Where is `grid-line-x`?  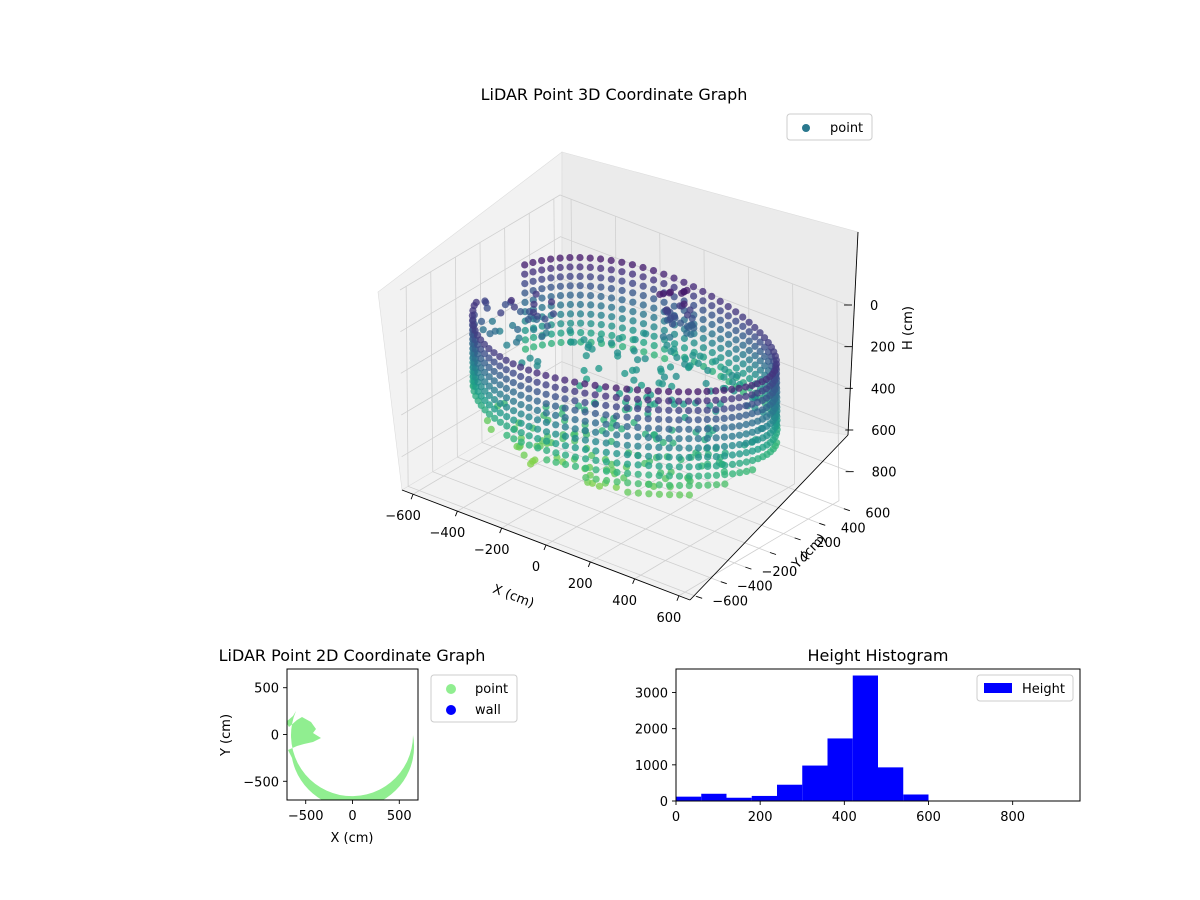
grid-line-x is located at coordinates (715, 431).